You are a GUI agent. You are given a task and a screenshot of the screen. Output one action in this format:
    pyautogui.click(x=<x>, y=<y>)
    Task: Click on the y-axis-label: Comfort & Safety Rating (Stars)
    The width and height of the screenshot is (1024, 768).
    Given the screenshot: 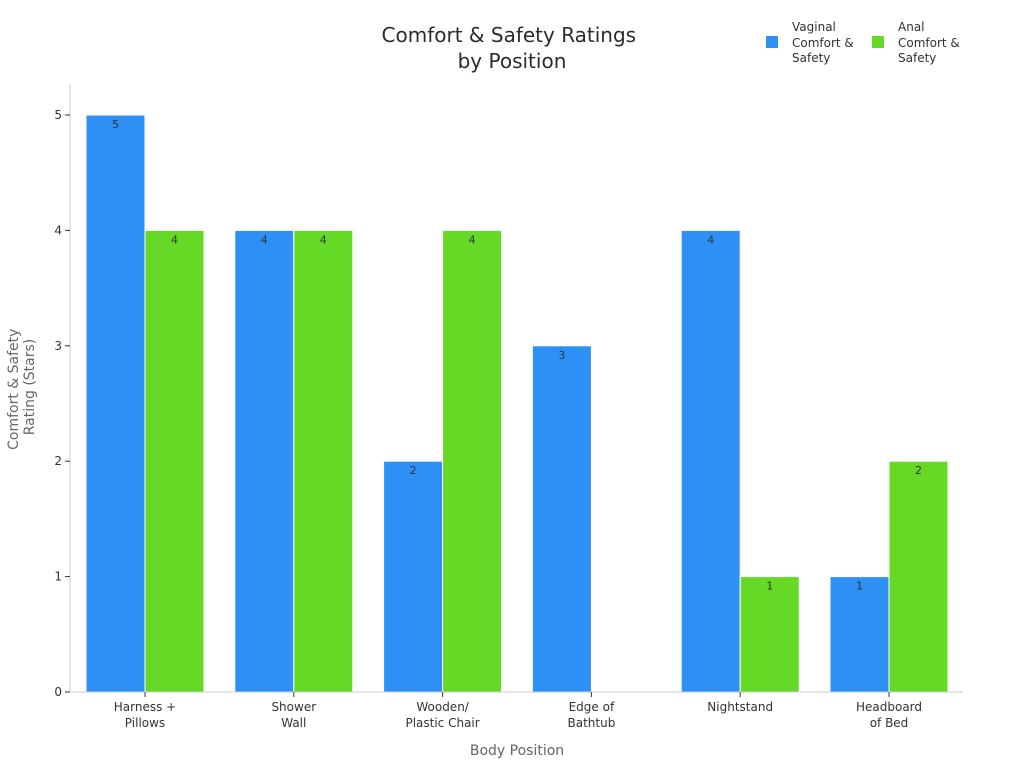 What is the action you would take?
    pyautogui.click(x=22, y=387)
    